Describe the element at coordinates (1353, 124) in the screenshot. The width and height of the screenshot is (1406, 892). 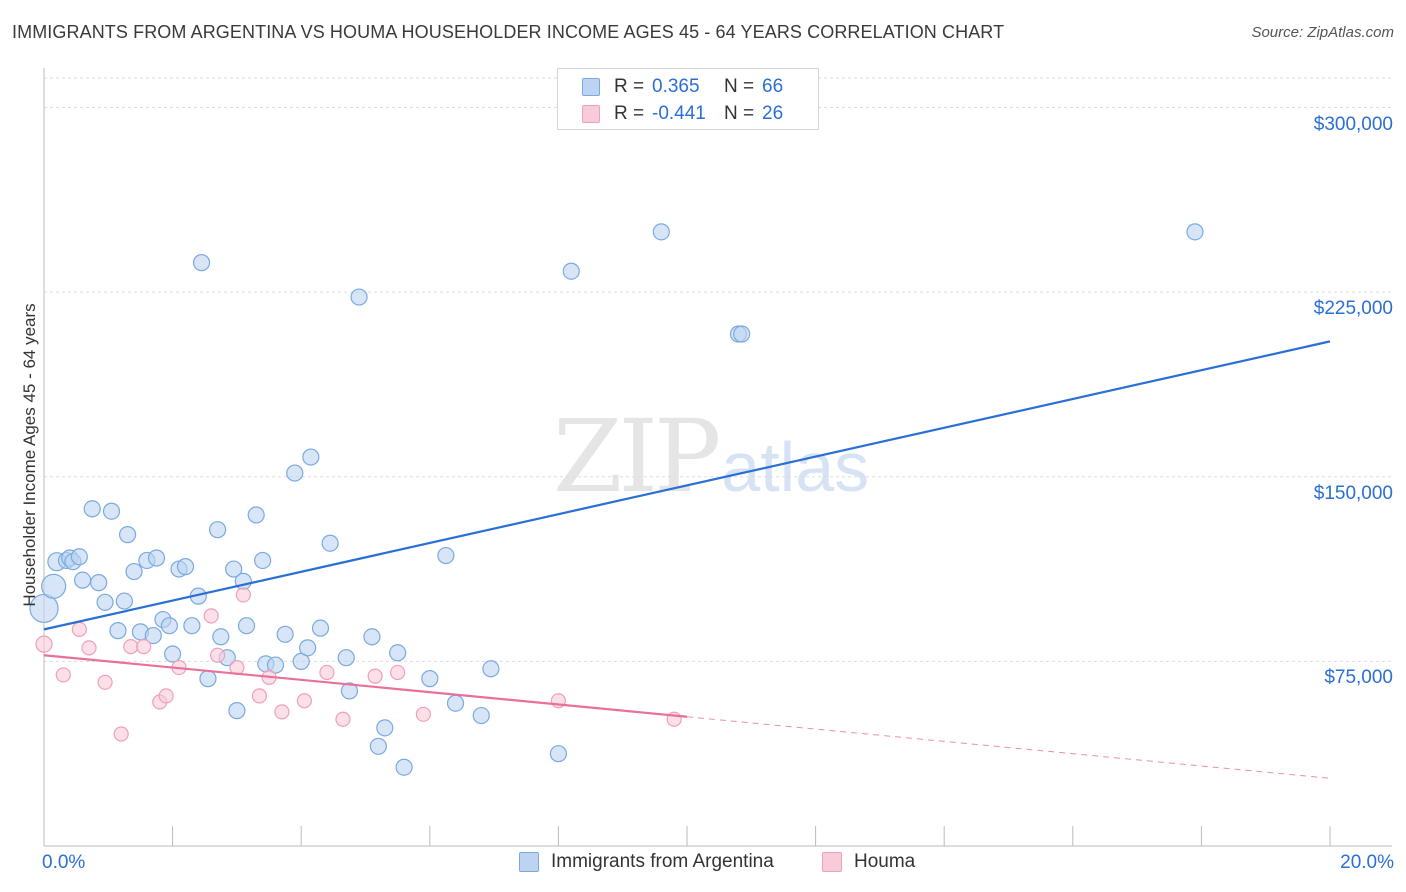
I see `y-tick-label-3: $300,000` at that location.